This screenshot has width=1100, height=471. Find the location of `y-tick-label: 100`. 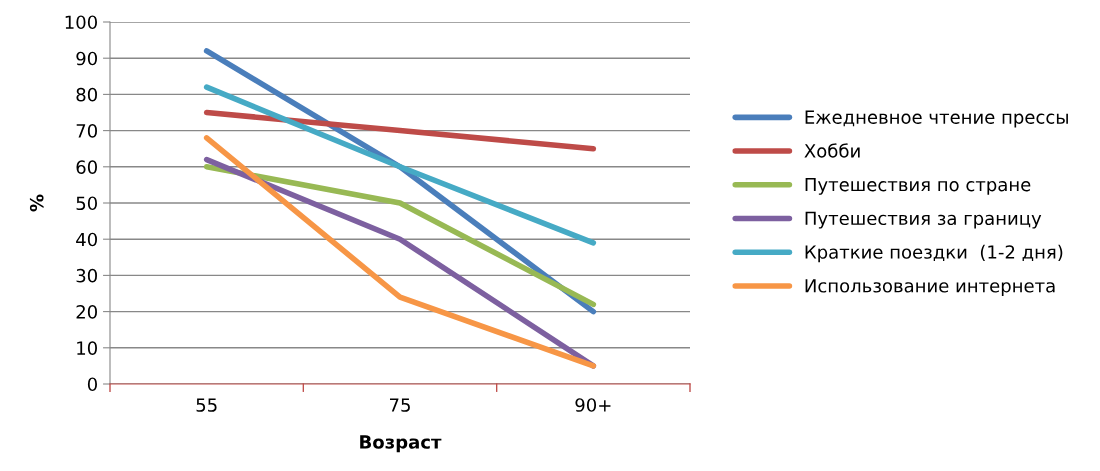

y-tick-label: 100 is located at coordinates (81, 22).